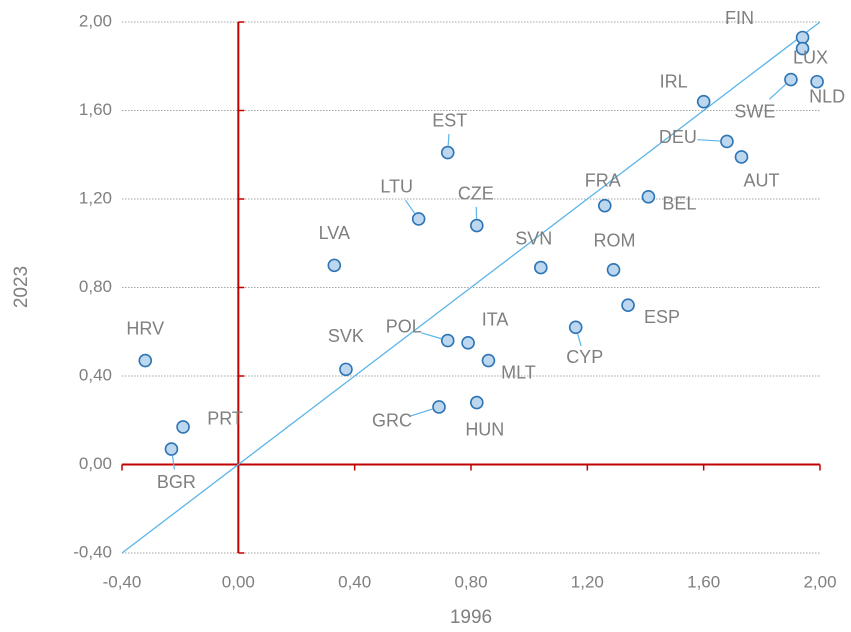  I want to click on point-label: IRL, so click(674, 81).